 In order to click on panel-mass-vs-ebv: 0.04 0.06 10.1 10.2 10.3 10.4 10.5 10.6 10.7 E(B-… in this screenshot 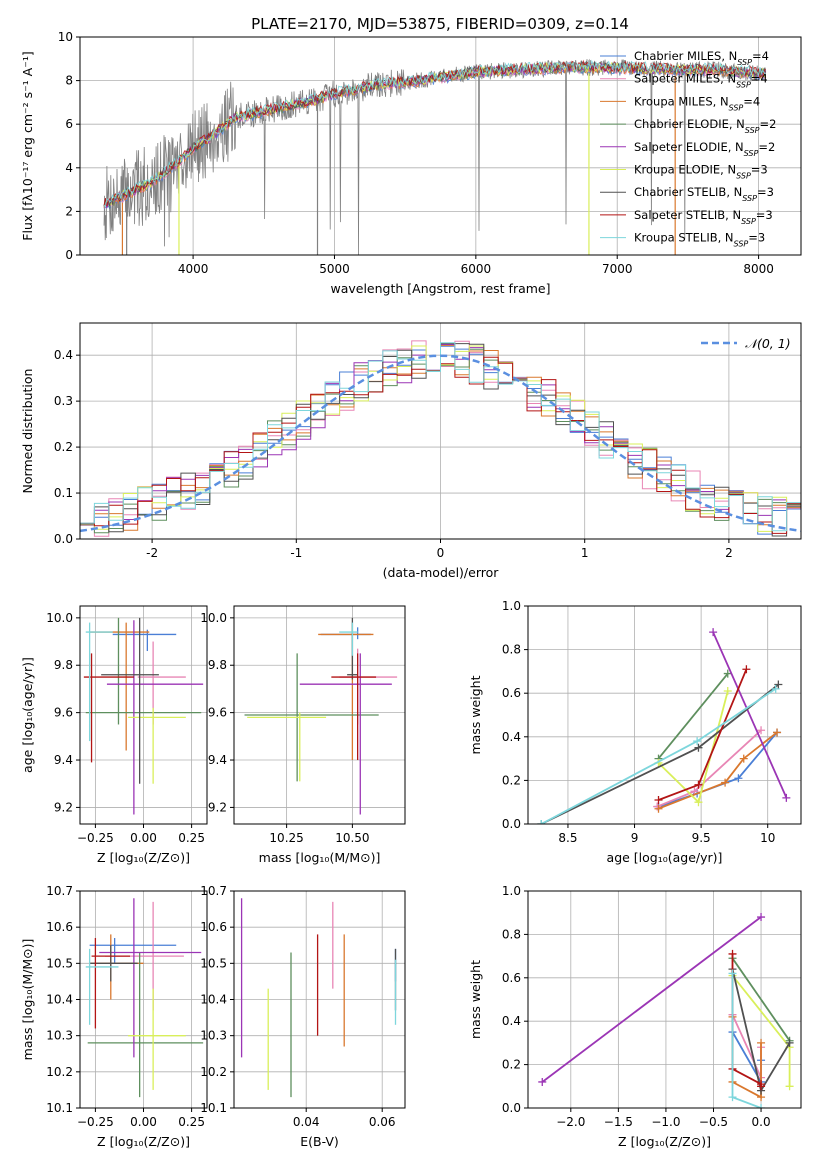, I will do `click(303, 1016)`.